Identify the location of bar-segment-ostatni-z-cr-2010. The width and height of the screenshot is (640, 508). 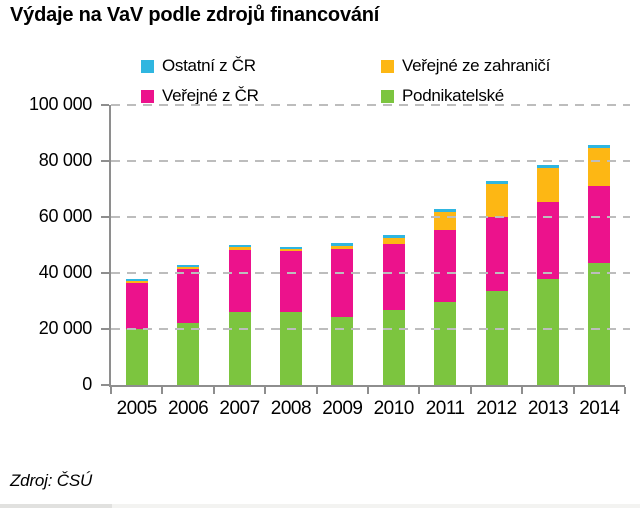
(393, 236).